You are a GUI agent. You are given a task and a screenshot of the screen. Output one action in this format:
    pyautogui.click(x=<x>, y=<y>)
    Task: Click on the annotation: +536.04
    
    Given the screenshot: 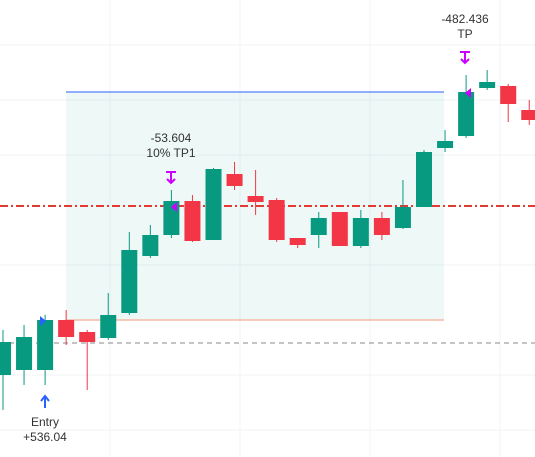 What is the action you would take?
    pyautogui.click(x=45, y=437)
    